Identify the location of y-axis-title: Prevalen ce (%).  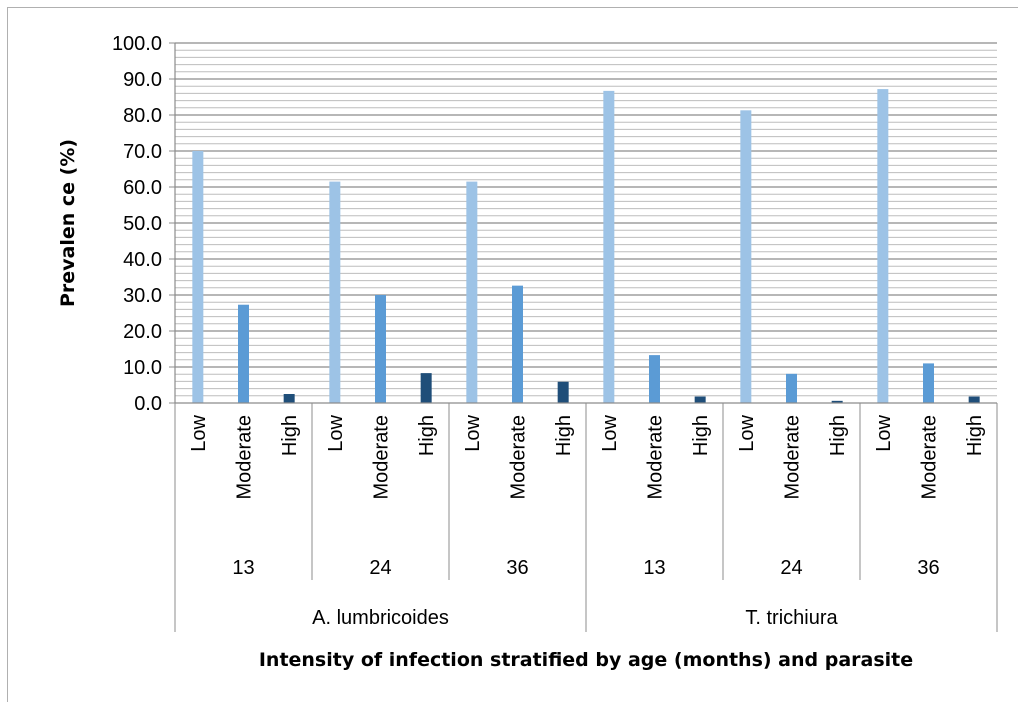
(68, 223).